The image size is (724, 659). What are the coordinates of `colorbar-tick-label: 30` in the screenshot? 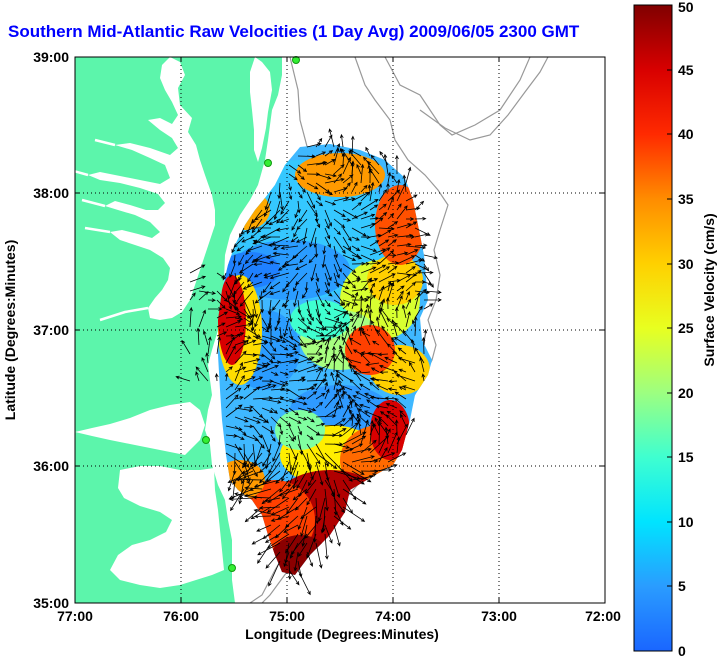 It's located at (686, 264).